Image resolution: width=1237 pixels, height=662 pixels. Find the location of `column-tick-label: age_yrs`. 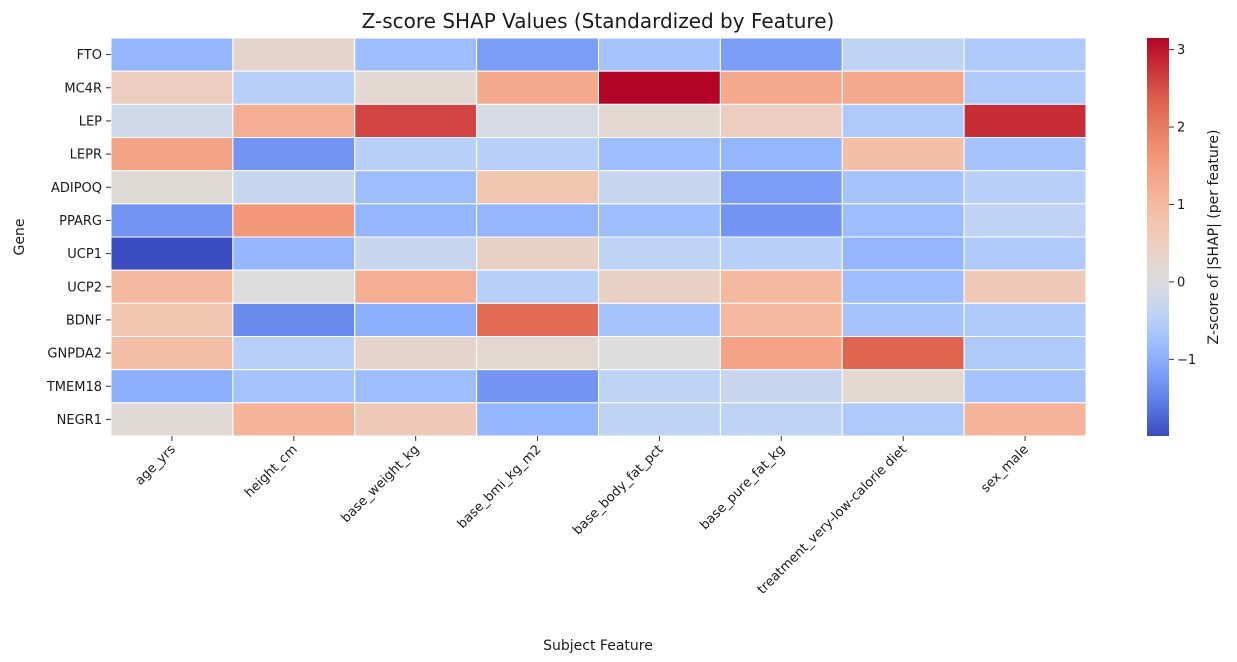

column-tick-label: age_yrs is located at coordinates (155, 465).